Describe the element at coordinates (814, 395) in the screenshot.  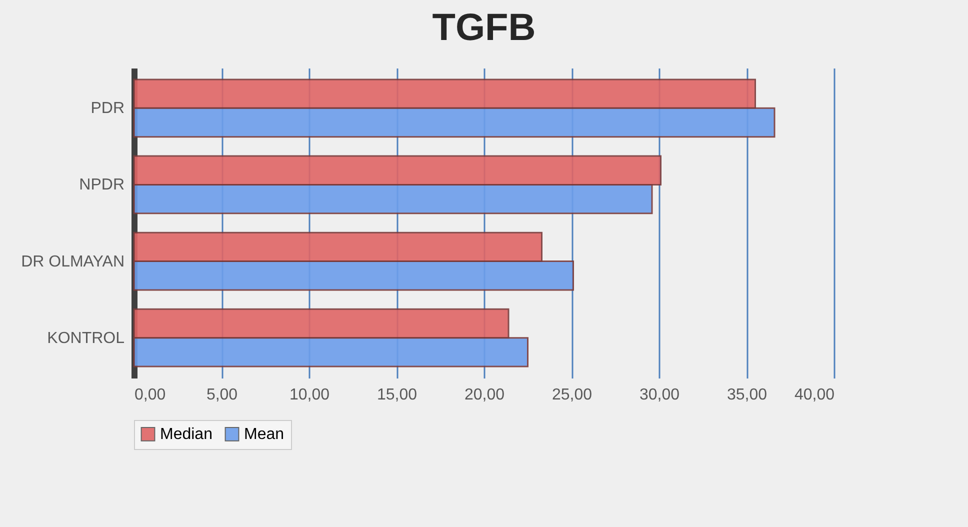
I see `x-tick-label: 40,00` at that location.